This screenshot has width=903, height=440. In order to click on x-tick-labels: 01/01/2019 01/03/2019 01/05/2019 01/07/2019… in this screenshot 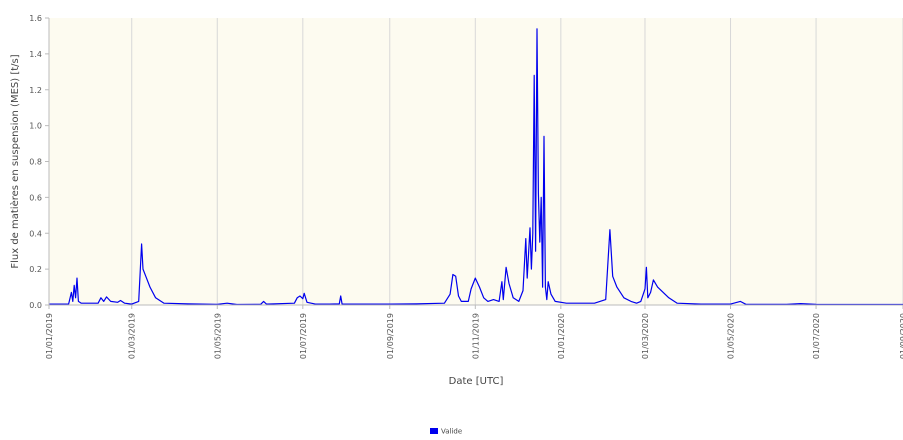, I will do `click(474, 332)`.